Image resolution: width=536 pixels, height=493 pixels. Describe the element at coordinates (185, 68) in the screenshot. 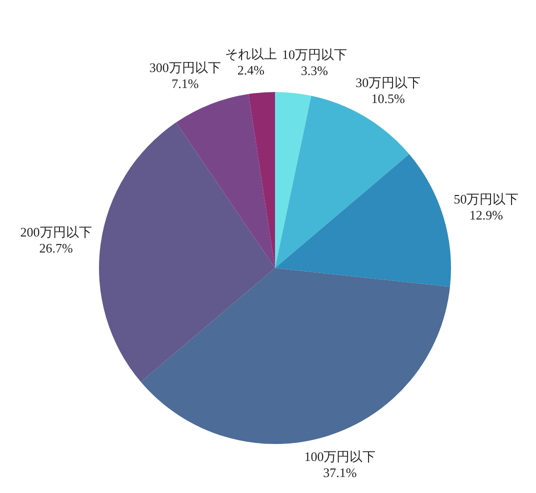

I see `slice-label: 300万円以下` at that location.